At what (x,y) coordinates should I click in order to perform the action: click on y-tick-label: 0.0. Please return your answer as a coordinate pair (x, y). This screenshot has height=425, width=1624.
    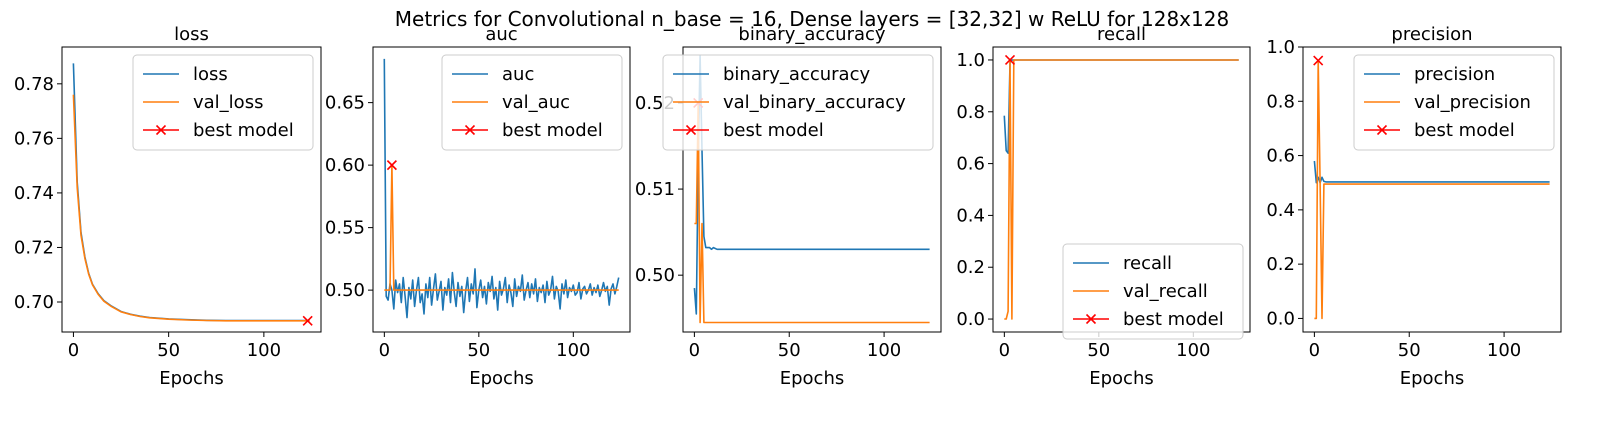
    Looking at the image, I should click on (1280, 318).